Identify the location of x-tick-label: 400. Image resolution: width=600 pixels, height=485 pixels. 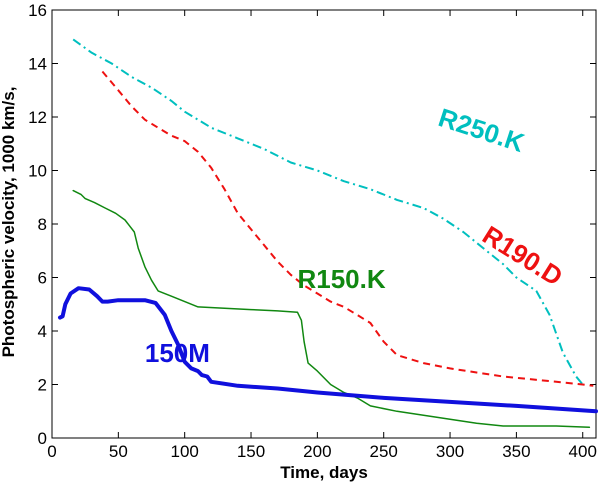
(583, 451).